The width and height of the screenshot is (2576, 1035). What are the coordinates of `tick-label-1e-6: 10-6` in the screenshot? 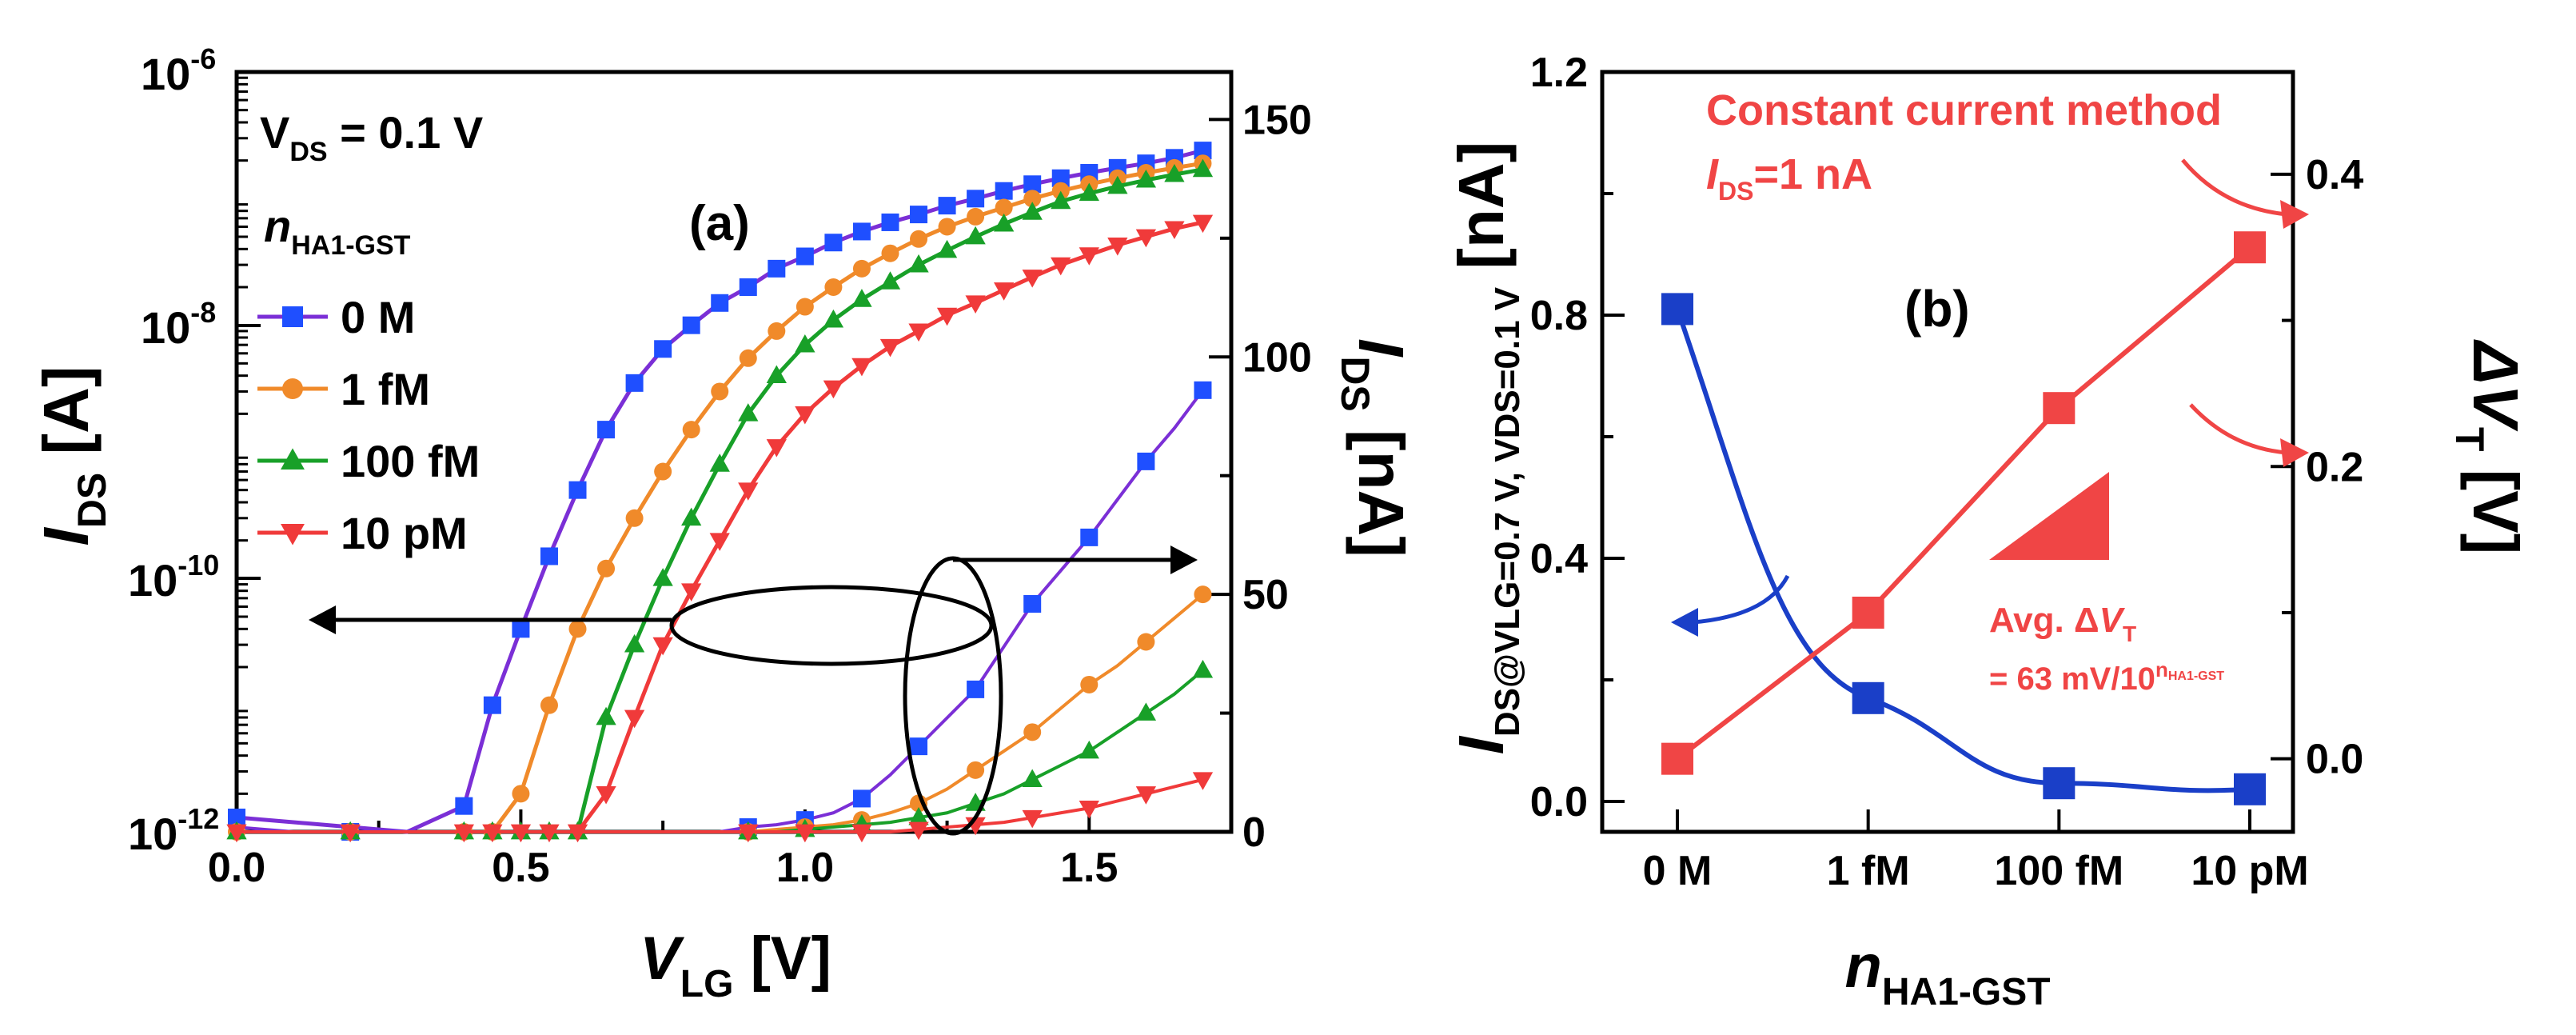 It's located at (179, 70).